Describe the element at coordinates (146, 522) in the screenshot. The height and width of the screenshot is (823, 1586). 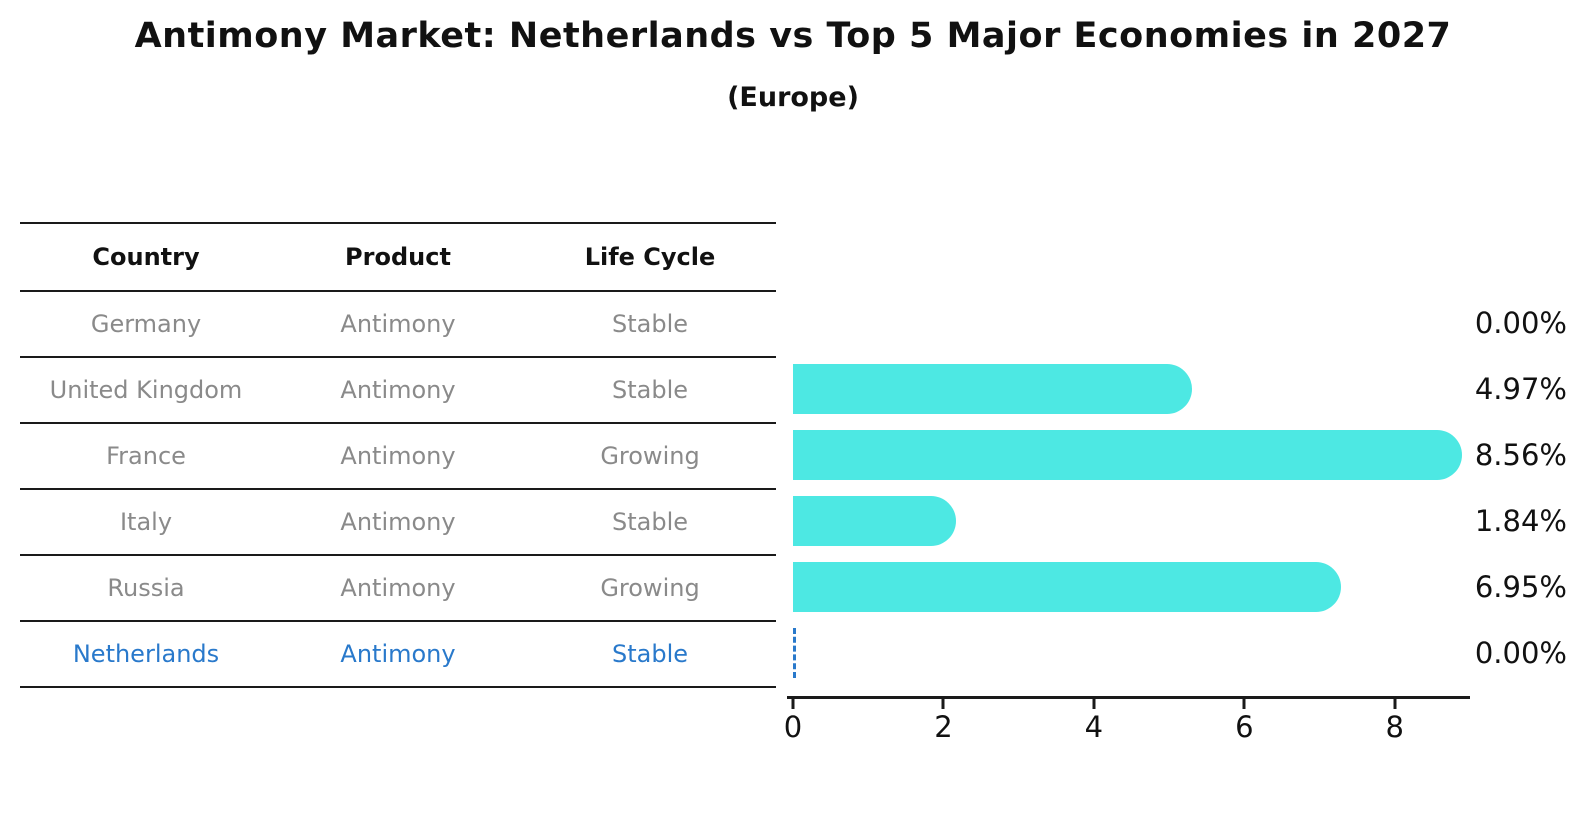
I see `cell-country: Italy` at that location.